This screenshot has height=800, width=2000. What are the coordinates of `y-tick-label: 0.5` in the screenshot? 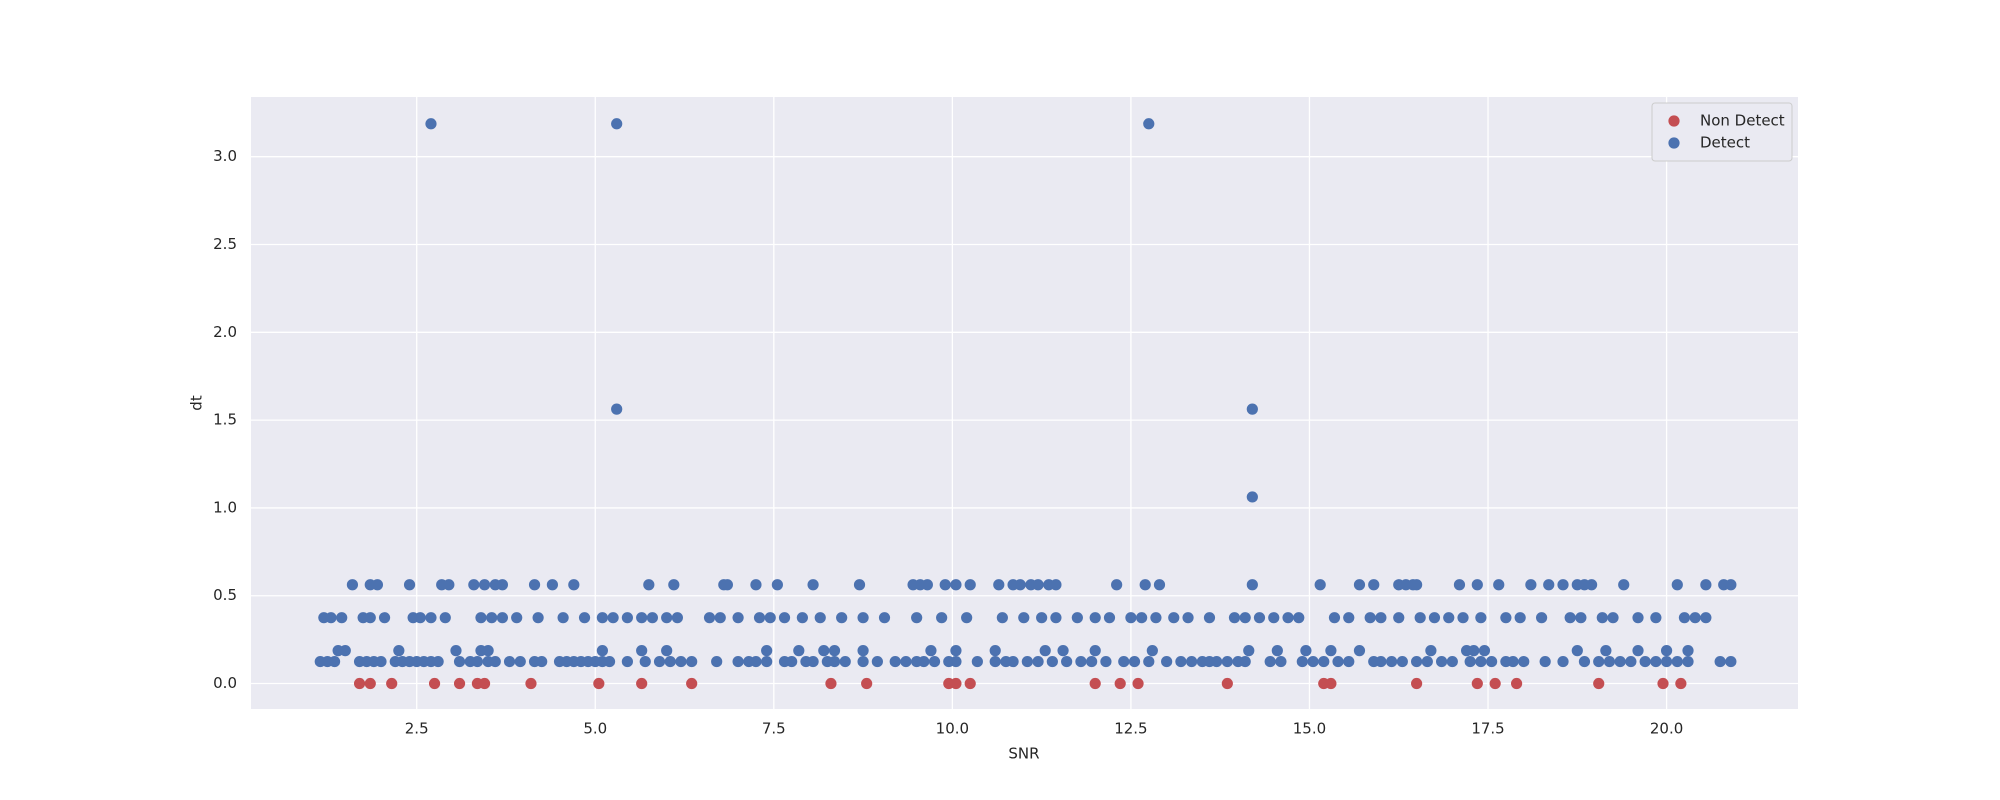 It's located at (225, 595).